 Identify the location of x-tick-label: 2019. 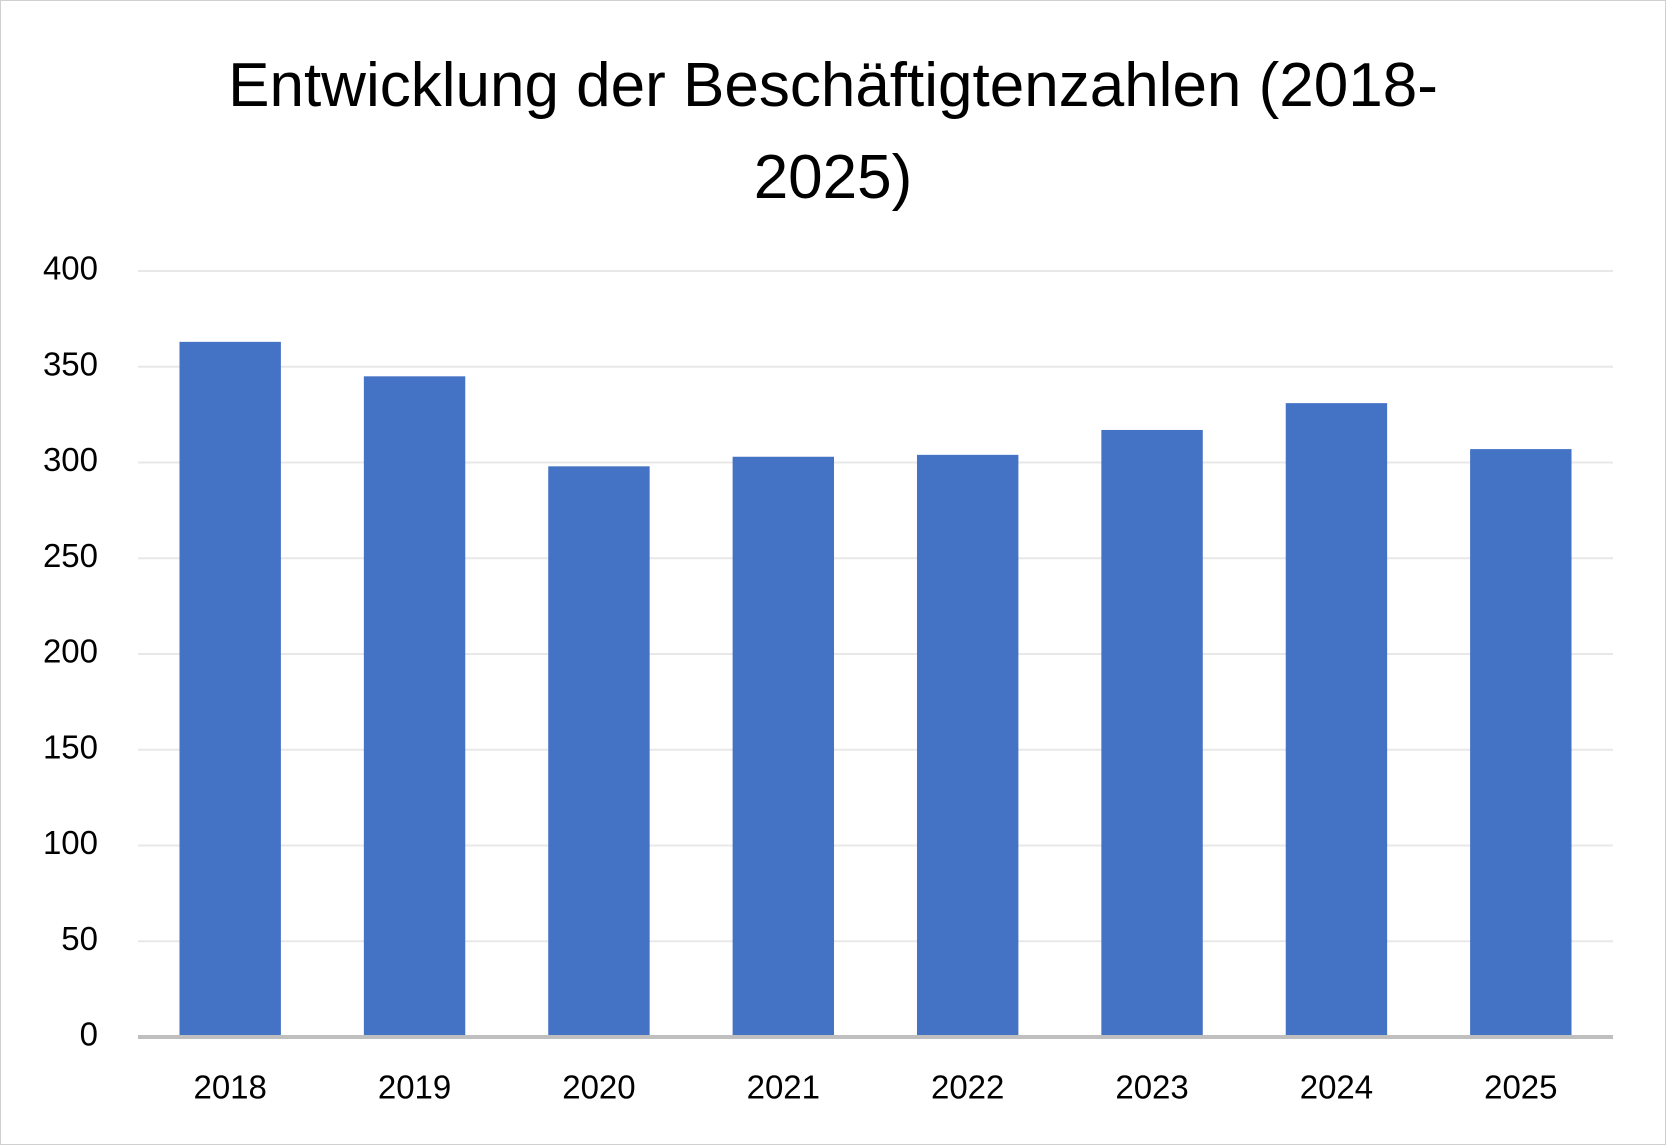
(414, 1087).